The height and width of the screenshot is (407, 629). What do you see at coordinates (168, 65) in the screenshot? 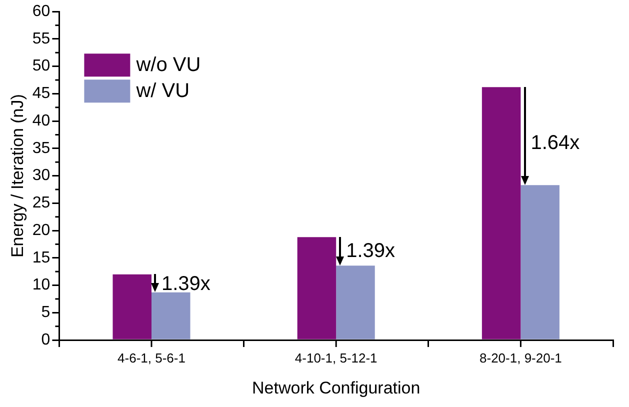
I see `legend-label: w/o VU` at bounding box center [168, 65].